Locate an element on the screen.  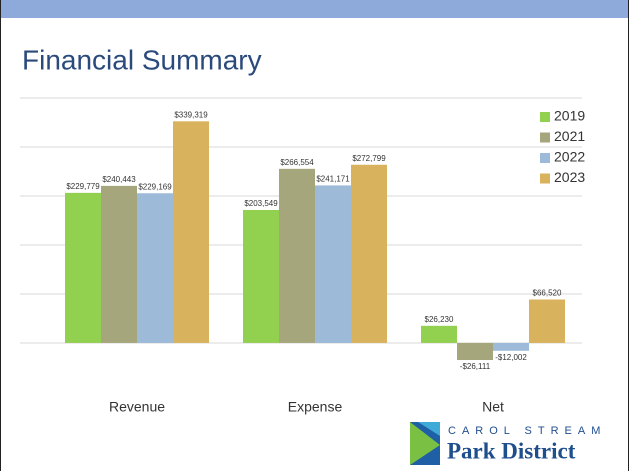
data-label: $203,549 is located at coordinates (261, 203).